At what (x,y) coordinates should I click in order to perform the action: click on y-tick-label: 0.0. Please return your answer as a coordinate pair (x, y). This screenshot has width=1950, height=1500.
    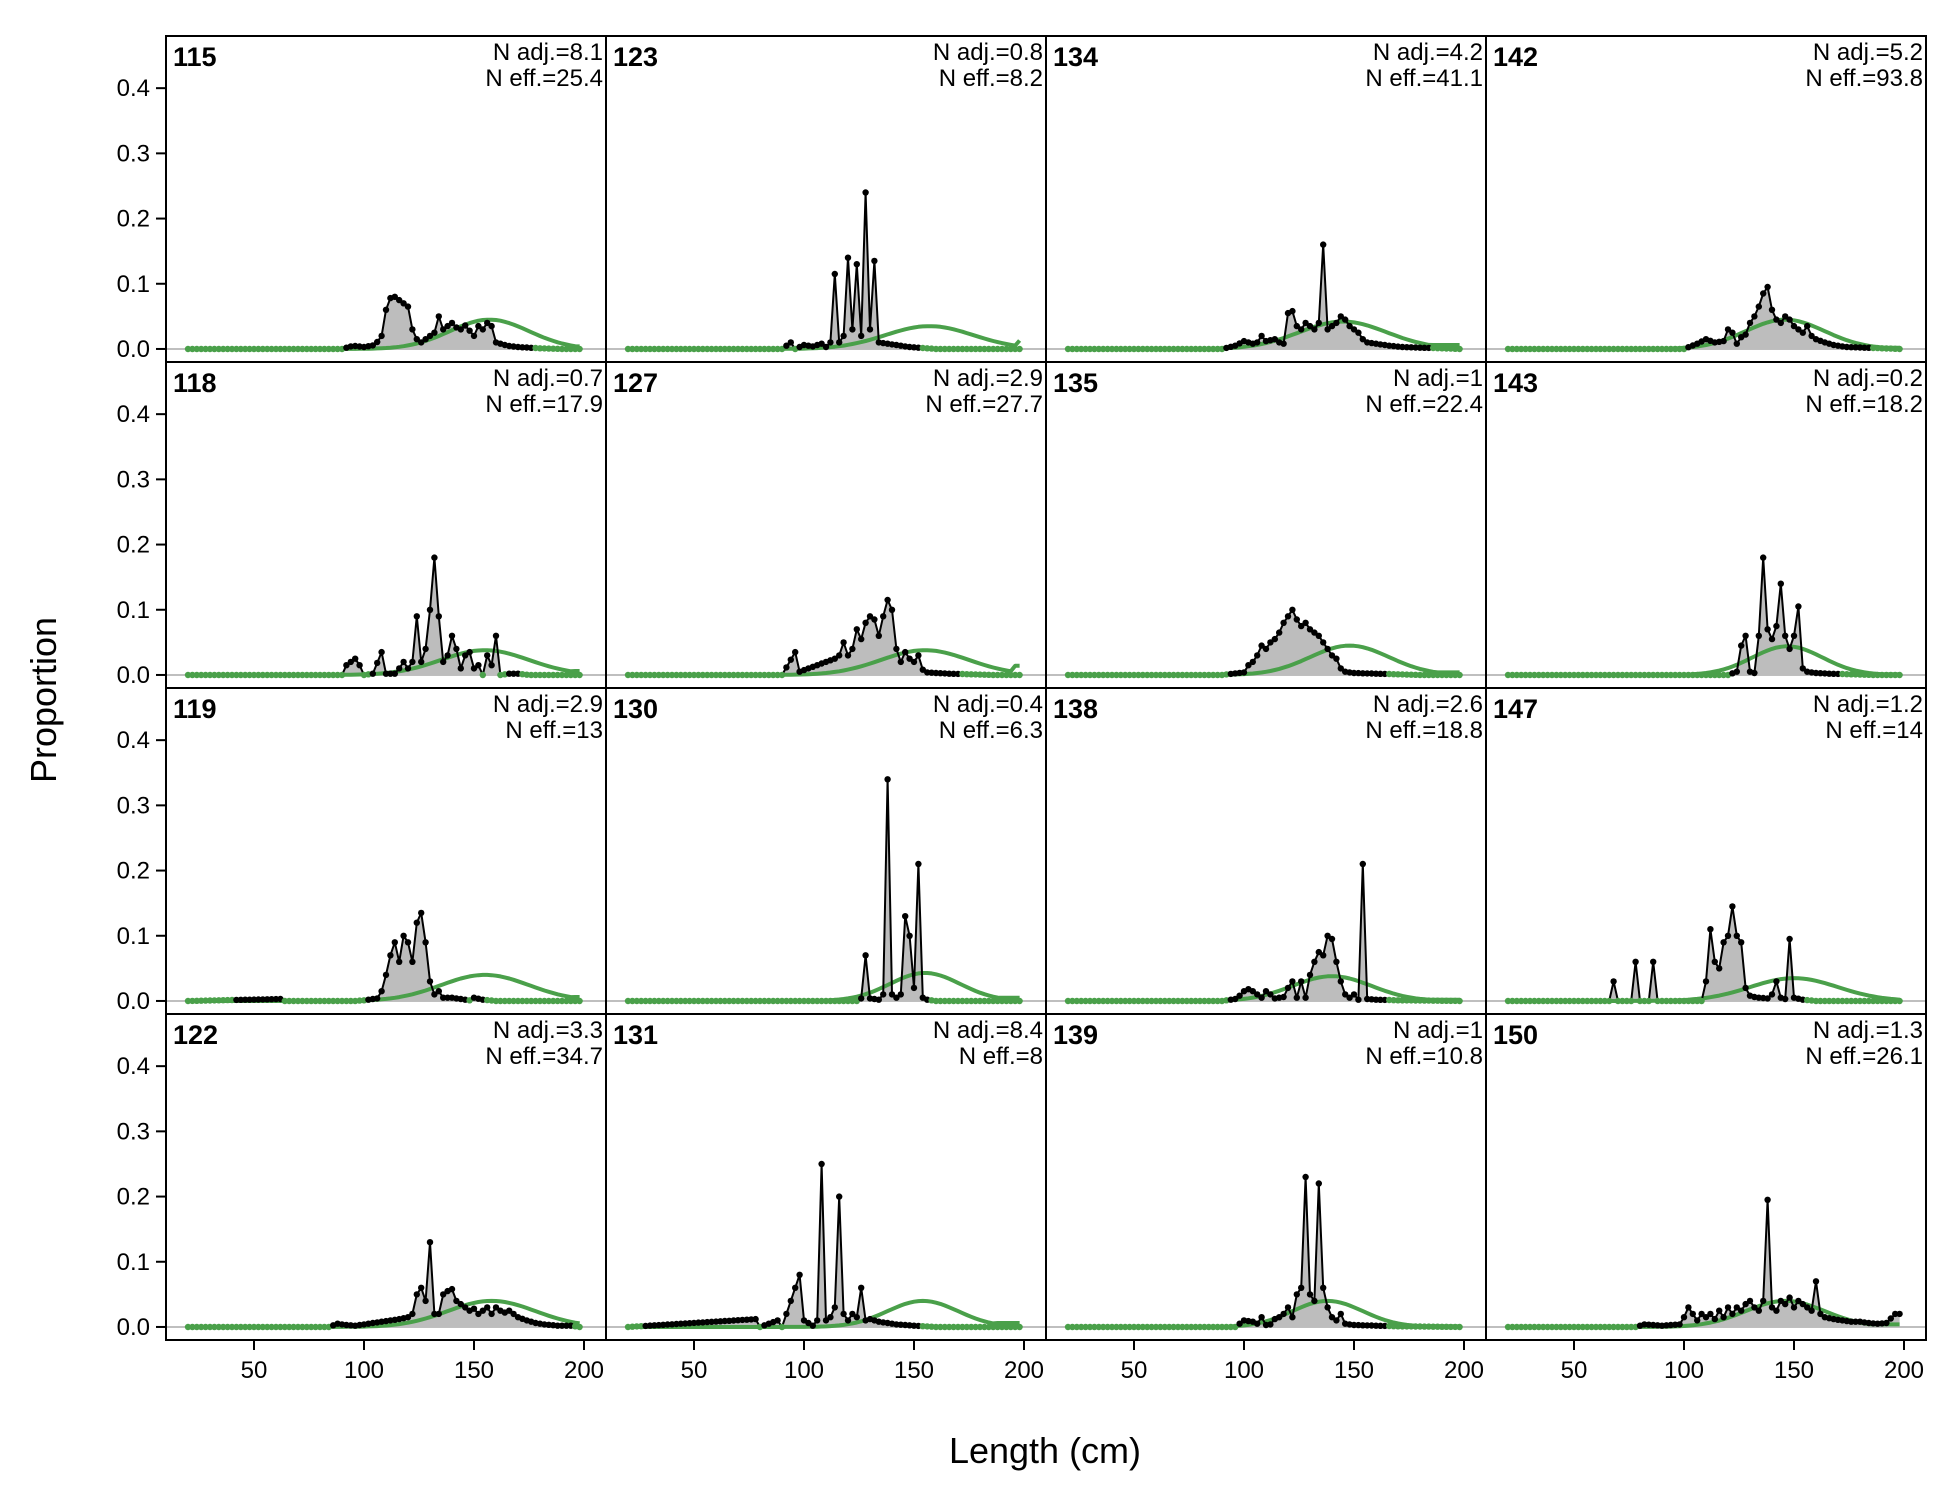
    Looking at the image, I should click on (133, 349).